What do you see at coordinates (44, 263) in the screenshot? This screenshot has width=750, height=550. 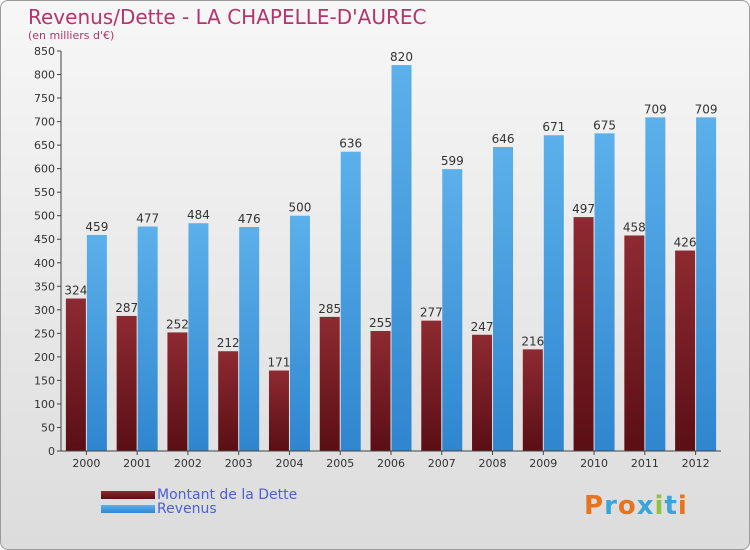 I see `y-tick-label: 400` at bounding box center [44, 263].